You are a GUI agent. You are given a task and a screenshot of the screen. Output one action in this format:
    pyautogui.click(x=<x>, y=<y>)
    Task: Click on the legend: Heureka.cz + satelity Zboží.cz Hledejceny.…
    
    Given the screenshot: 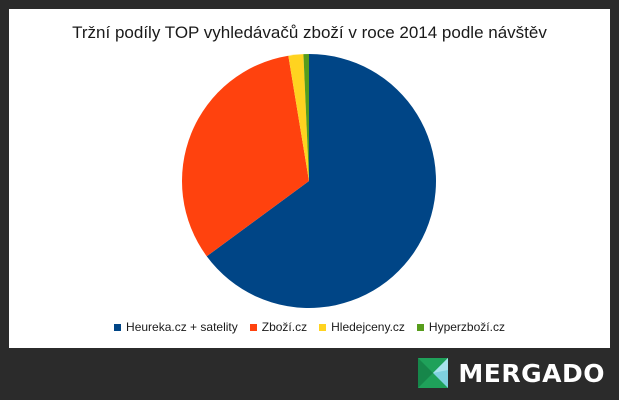 What is the action you would take?
    pyautogui.click(x=309, y=327)
    